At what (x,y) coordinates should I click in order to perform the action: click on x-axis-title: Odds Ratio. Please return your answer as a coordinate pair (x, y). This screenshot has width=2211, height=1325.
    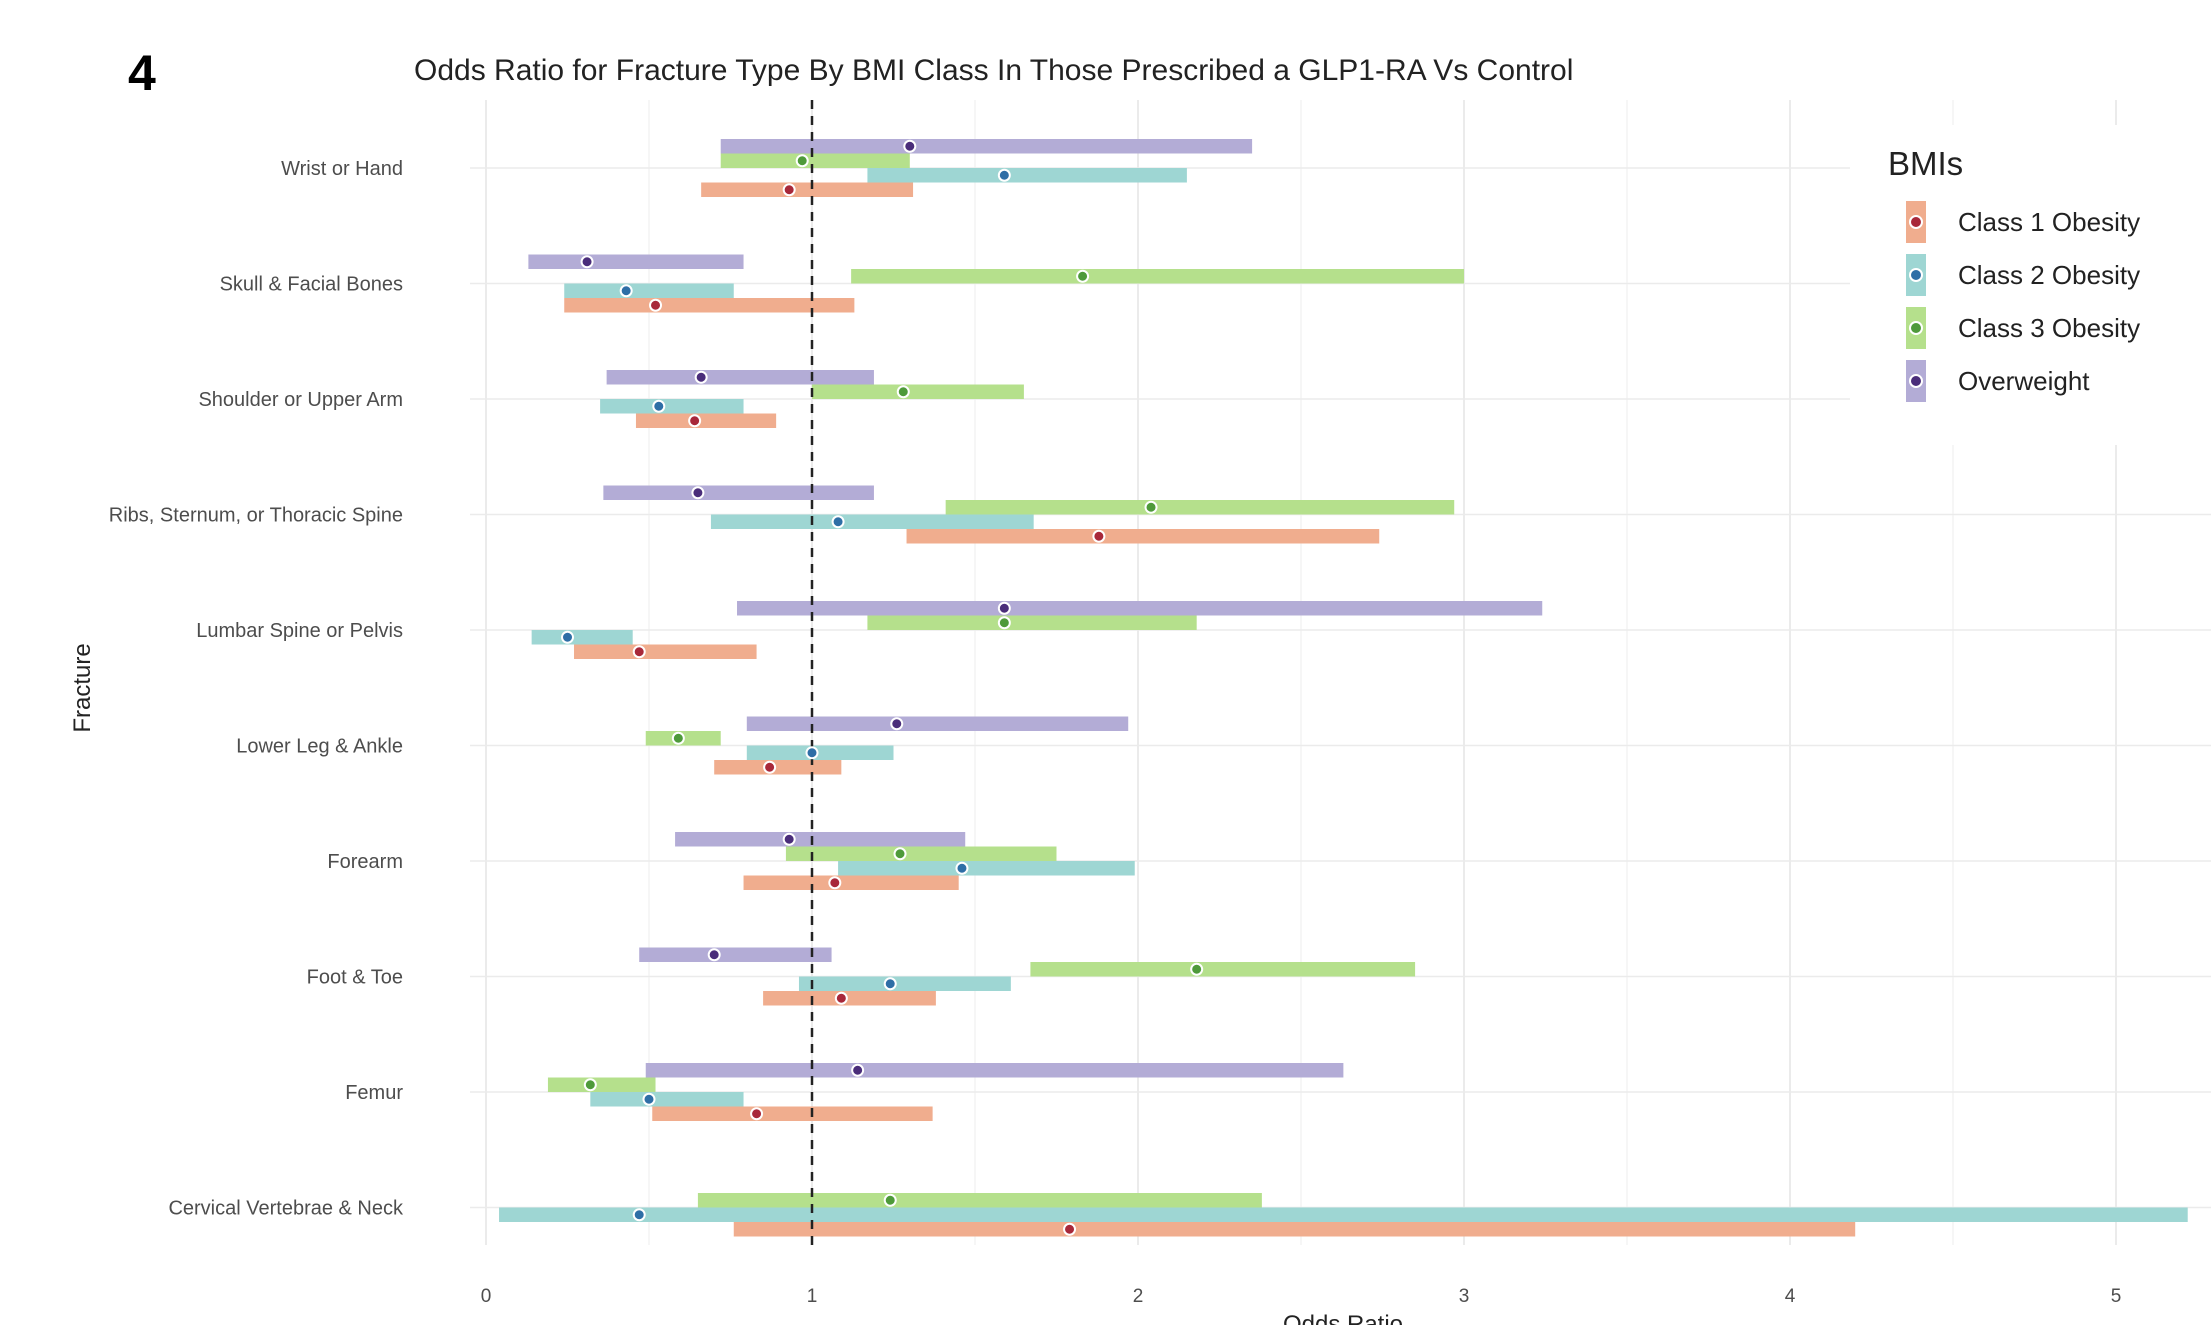
    Looking at the image, I should click on (1343, 1318).